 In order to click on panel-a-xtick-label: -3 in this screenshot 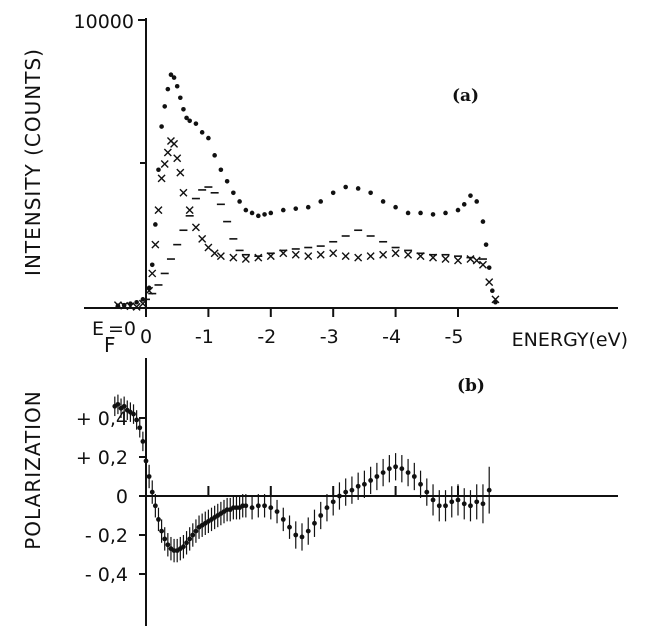, I will do `click(329, 337)`.